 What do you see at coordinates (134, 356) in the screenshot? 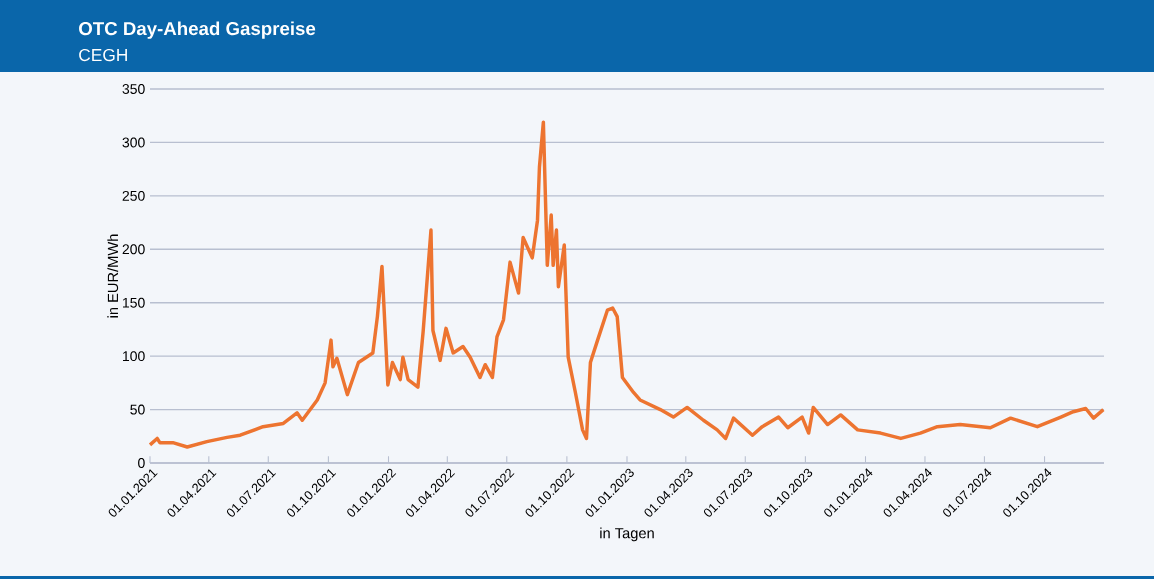
I see `y-tick-label: 100` at bounding box center [134, 356].